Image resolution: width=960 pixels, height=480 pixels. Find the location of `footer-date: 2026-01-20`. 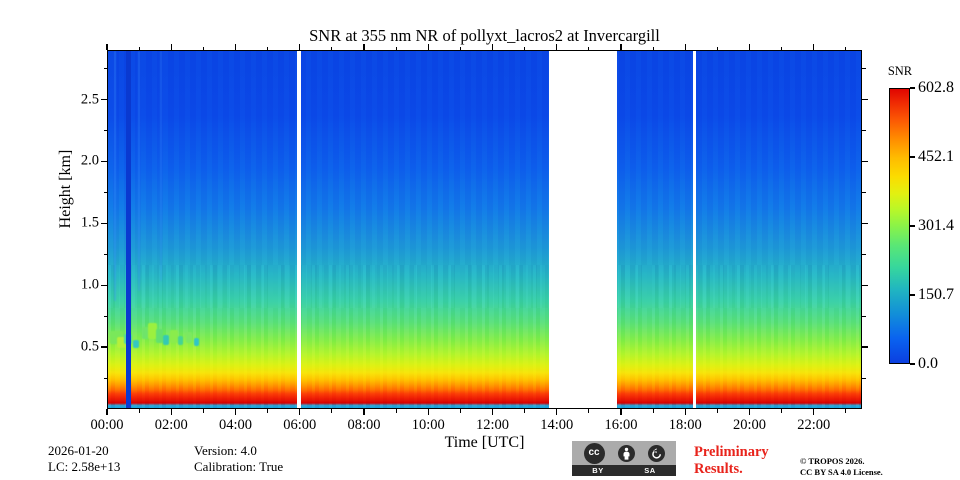

footer-date: 2026-01-20 is located at coordinates (78, 450).